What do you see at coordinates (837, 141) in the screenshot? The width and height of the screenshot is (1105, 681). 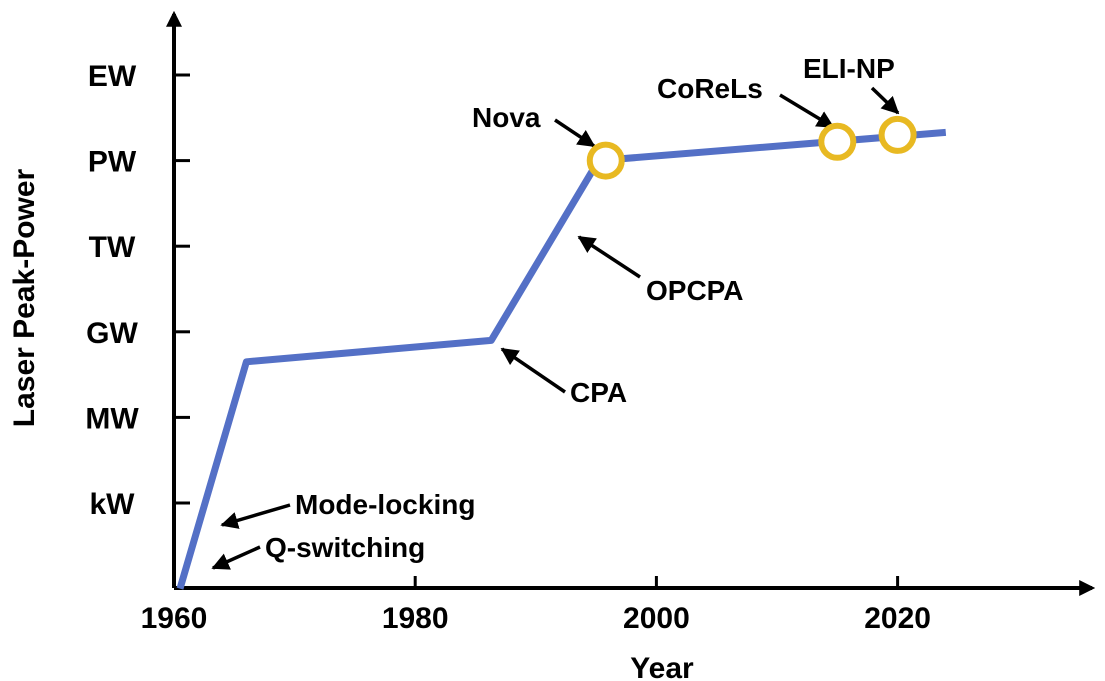 I see `milestone-corels` at bounding box center [837, 141].